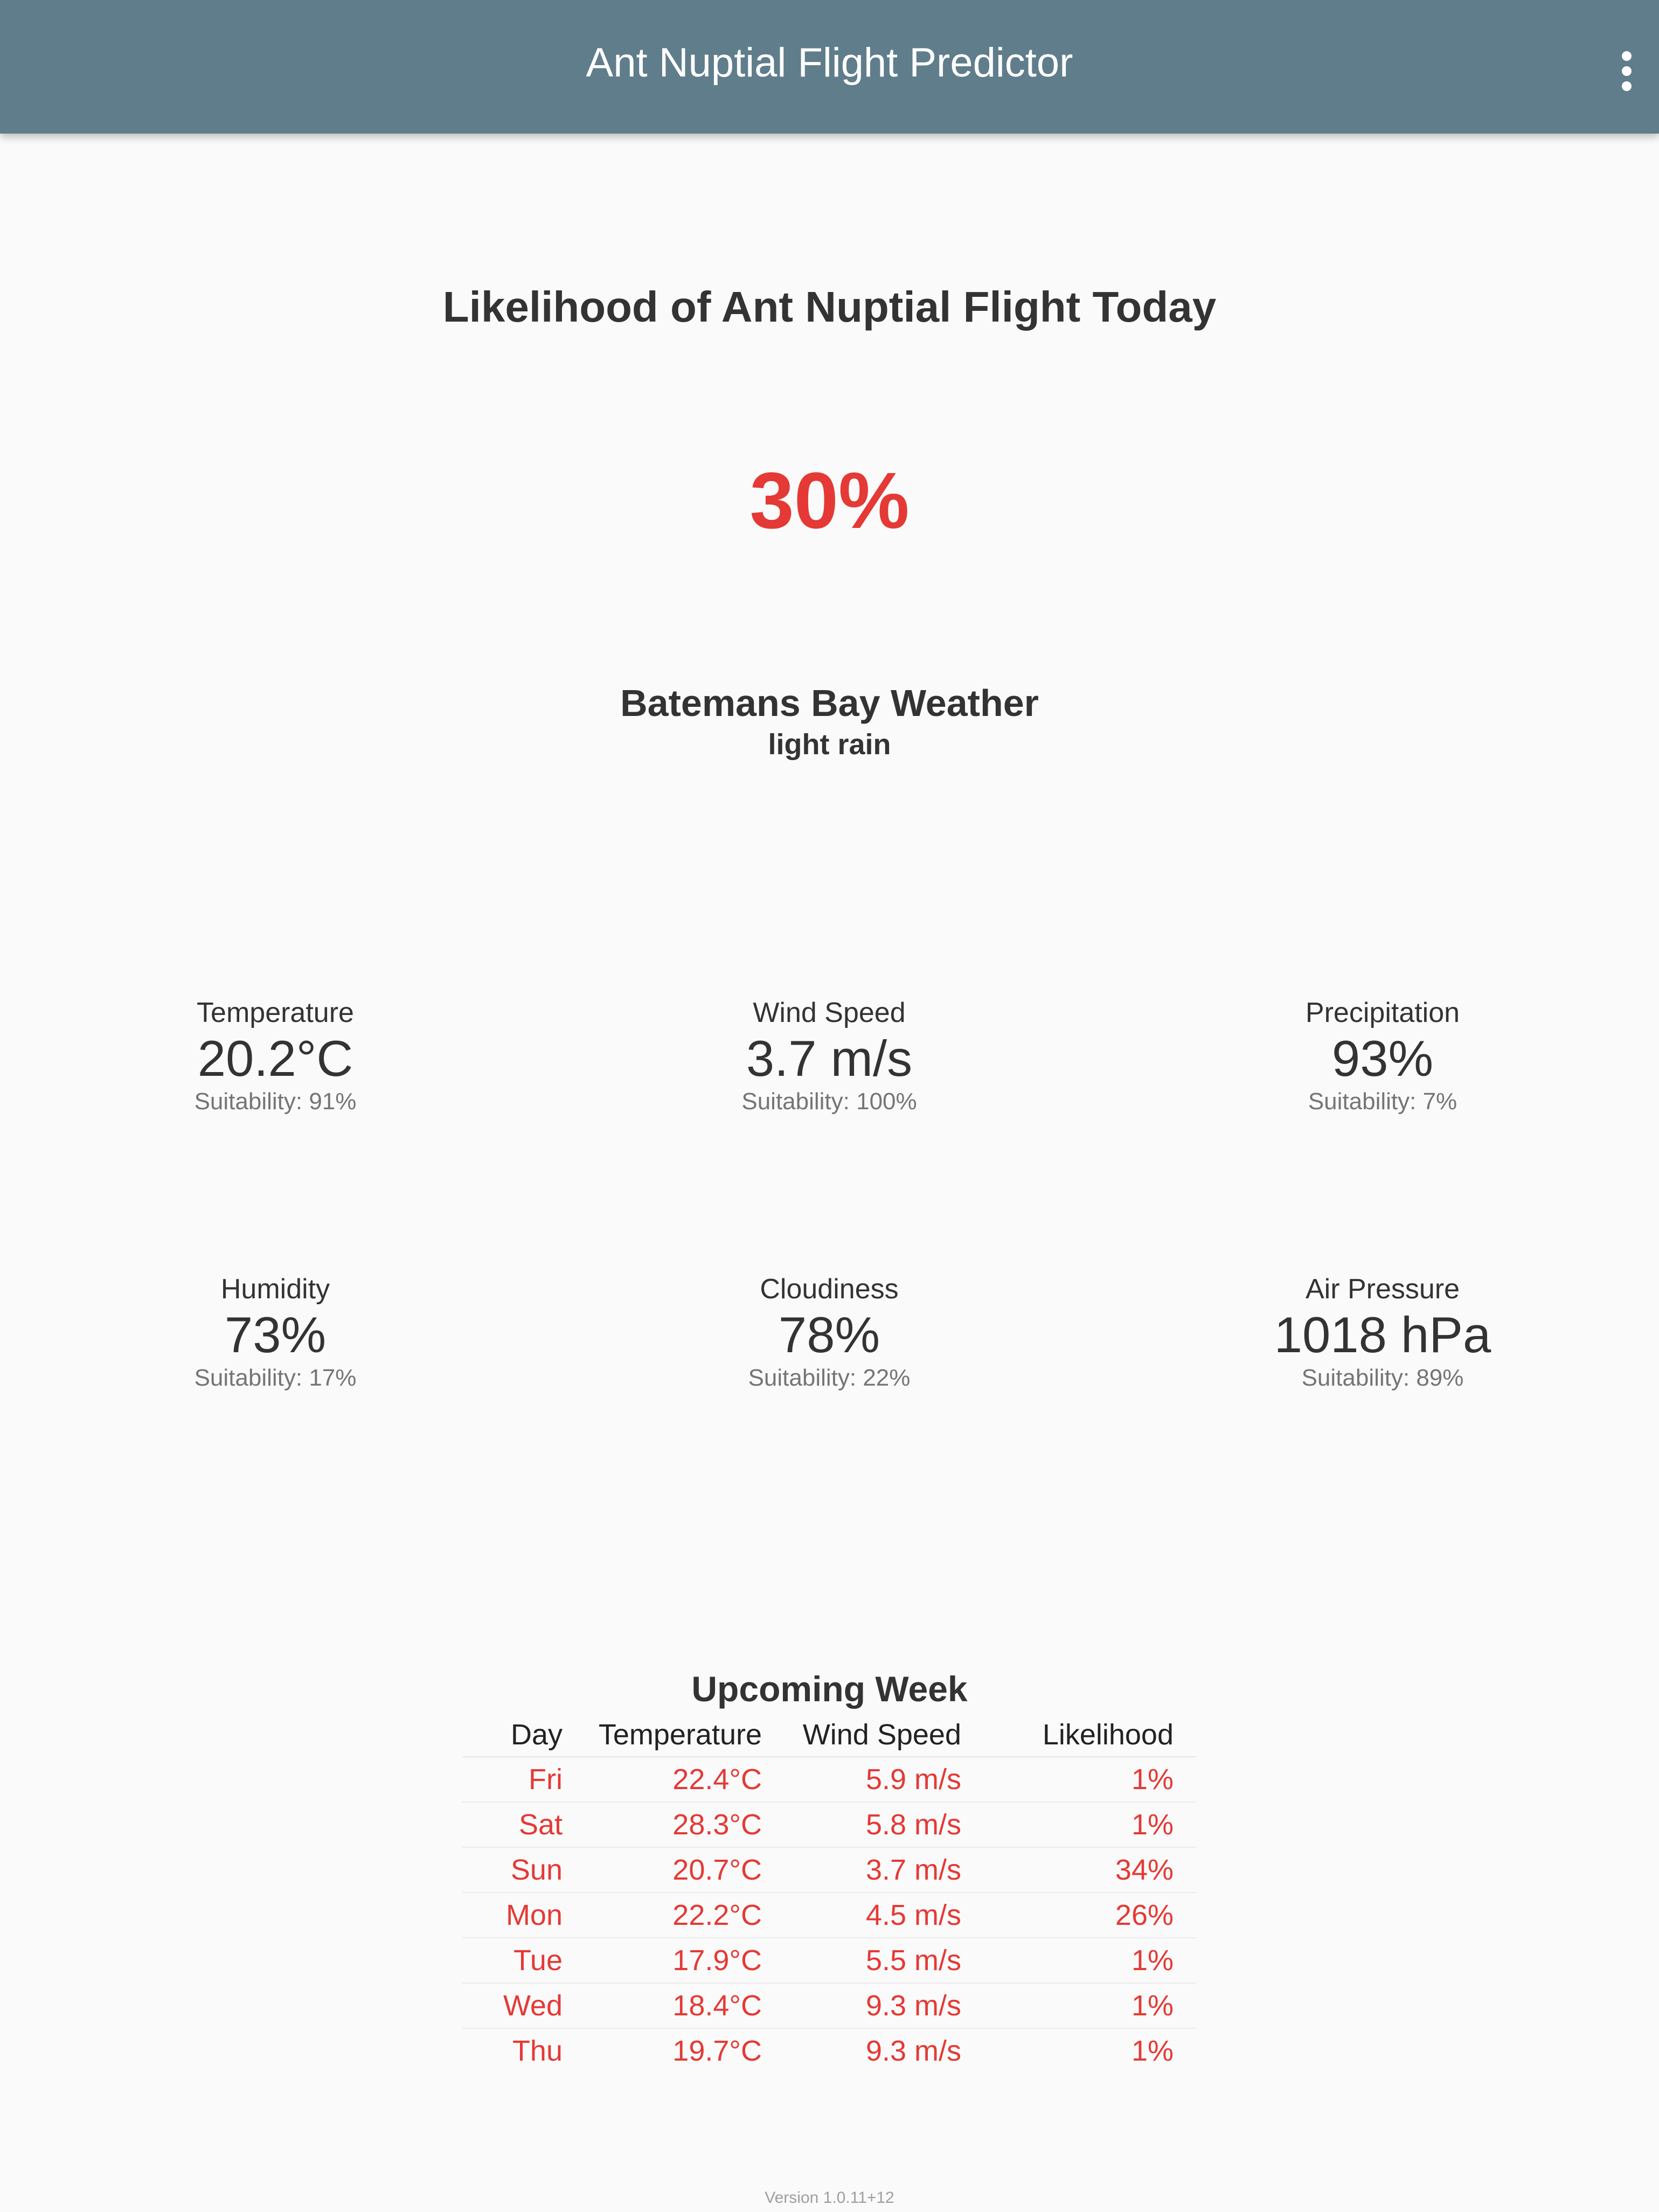  Describe the element at coordinates (275, 1289) in the screenshot. I see `metric-label: Humidity` at that location.